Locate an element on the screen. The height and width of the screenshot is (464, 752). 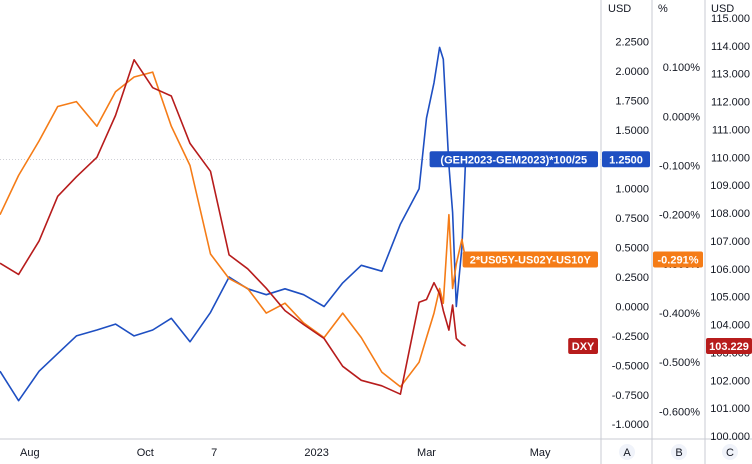
axis-a-tick-label: -0.5000 is located at coordinates (630, 366).